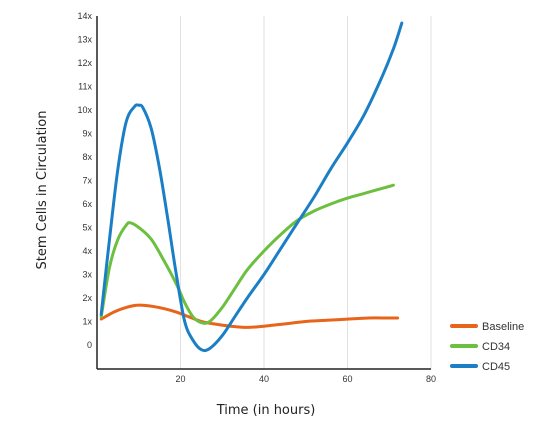 Image resolution: width=541 pixels, height=423 pixels. I want to click on legend-label-cd34: CD34, so click(496, 347).